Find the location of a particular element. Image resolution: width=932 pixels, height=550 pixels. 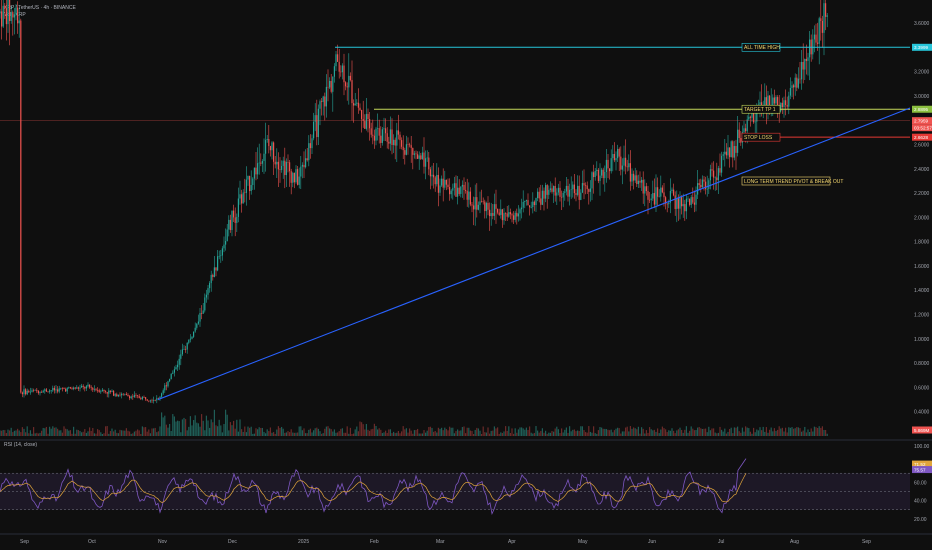

rsi-ma-line is located at coordinates (373, 488).